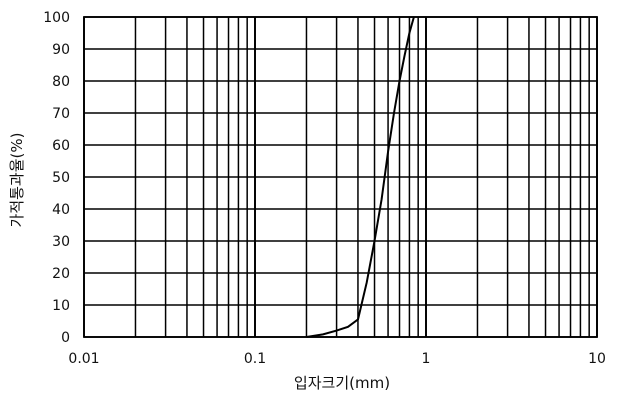  I want to click on y-tick-label: 80, so click(61, 82).